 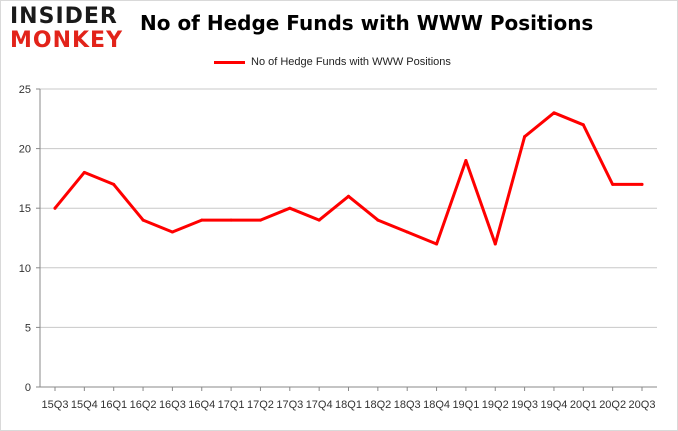 I want to click on x-tick-label: 18Q1, so click(x=348, y=405).